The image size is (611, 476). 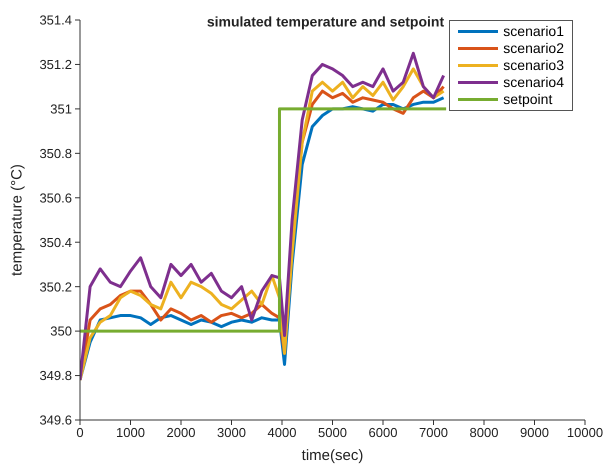 What do you see at coordinates (55, 64) in the screenshot?
I see `y-tick-label: 351.2` at bounding box center [55, 64].